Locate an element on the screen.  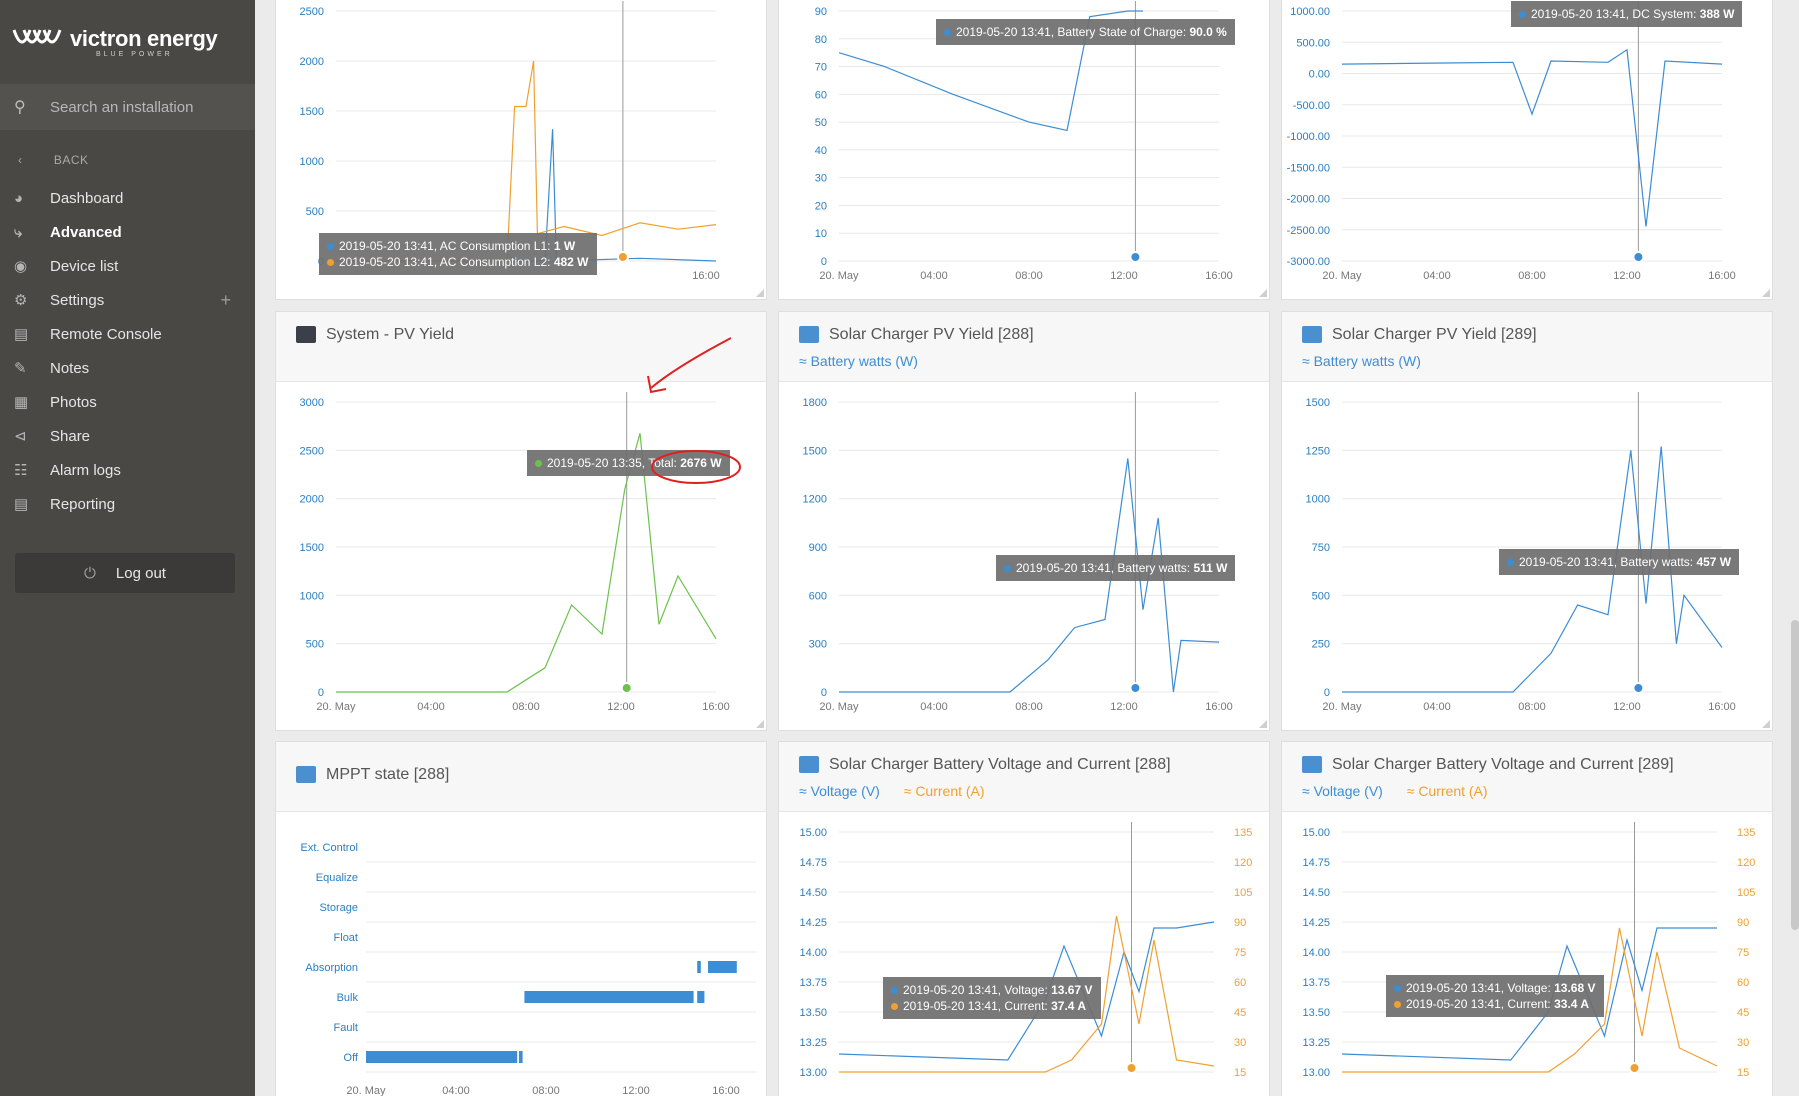
sidebar-item-label: Share is located at coordinates (70, 436).